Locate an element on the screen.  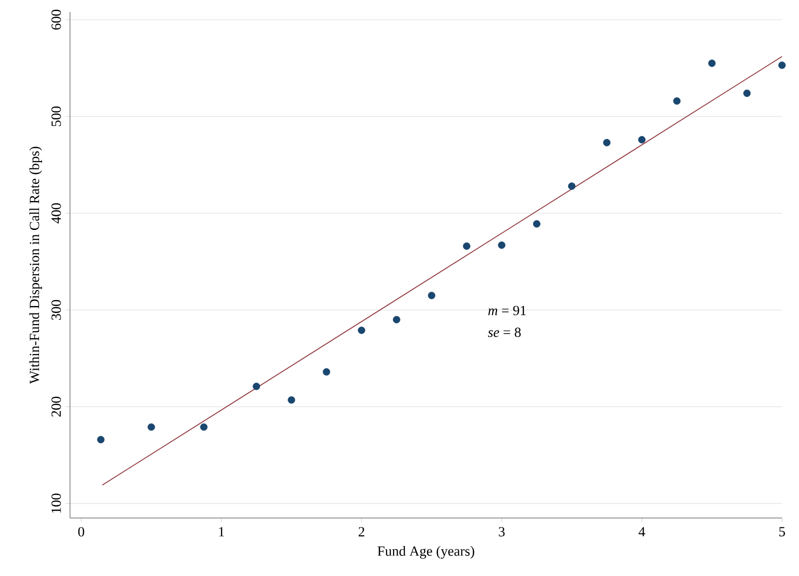
x-tick-label: 0 is located at coordinates (81, 532).